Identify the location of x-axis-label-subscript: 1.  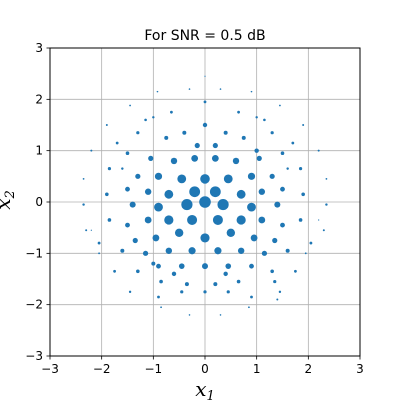
(211, 394).